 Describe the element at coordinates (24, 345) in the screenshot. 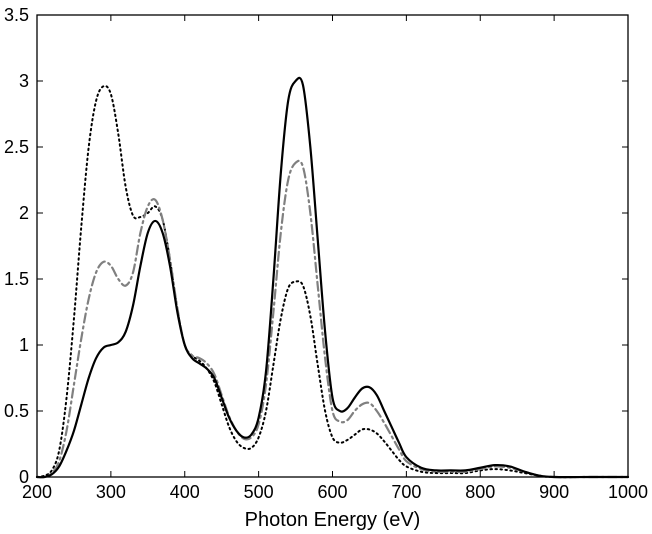

I see `y-tick-label: 1` at that location.